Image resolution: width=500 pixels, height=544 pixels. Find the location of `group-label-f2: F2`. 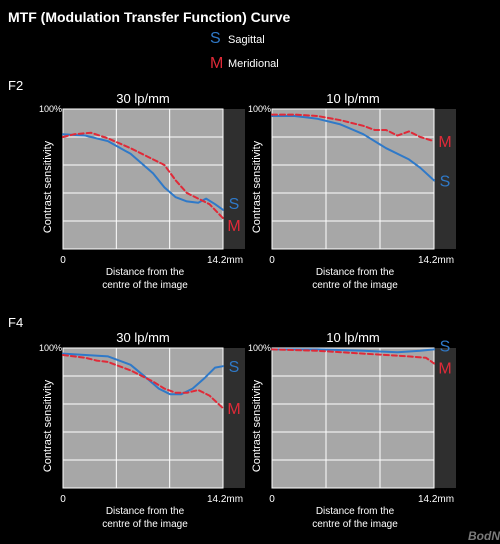

group-label-f2: F2 is located at coordinates (15, 85).